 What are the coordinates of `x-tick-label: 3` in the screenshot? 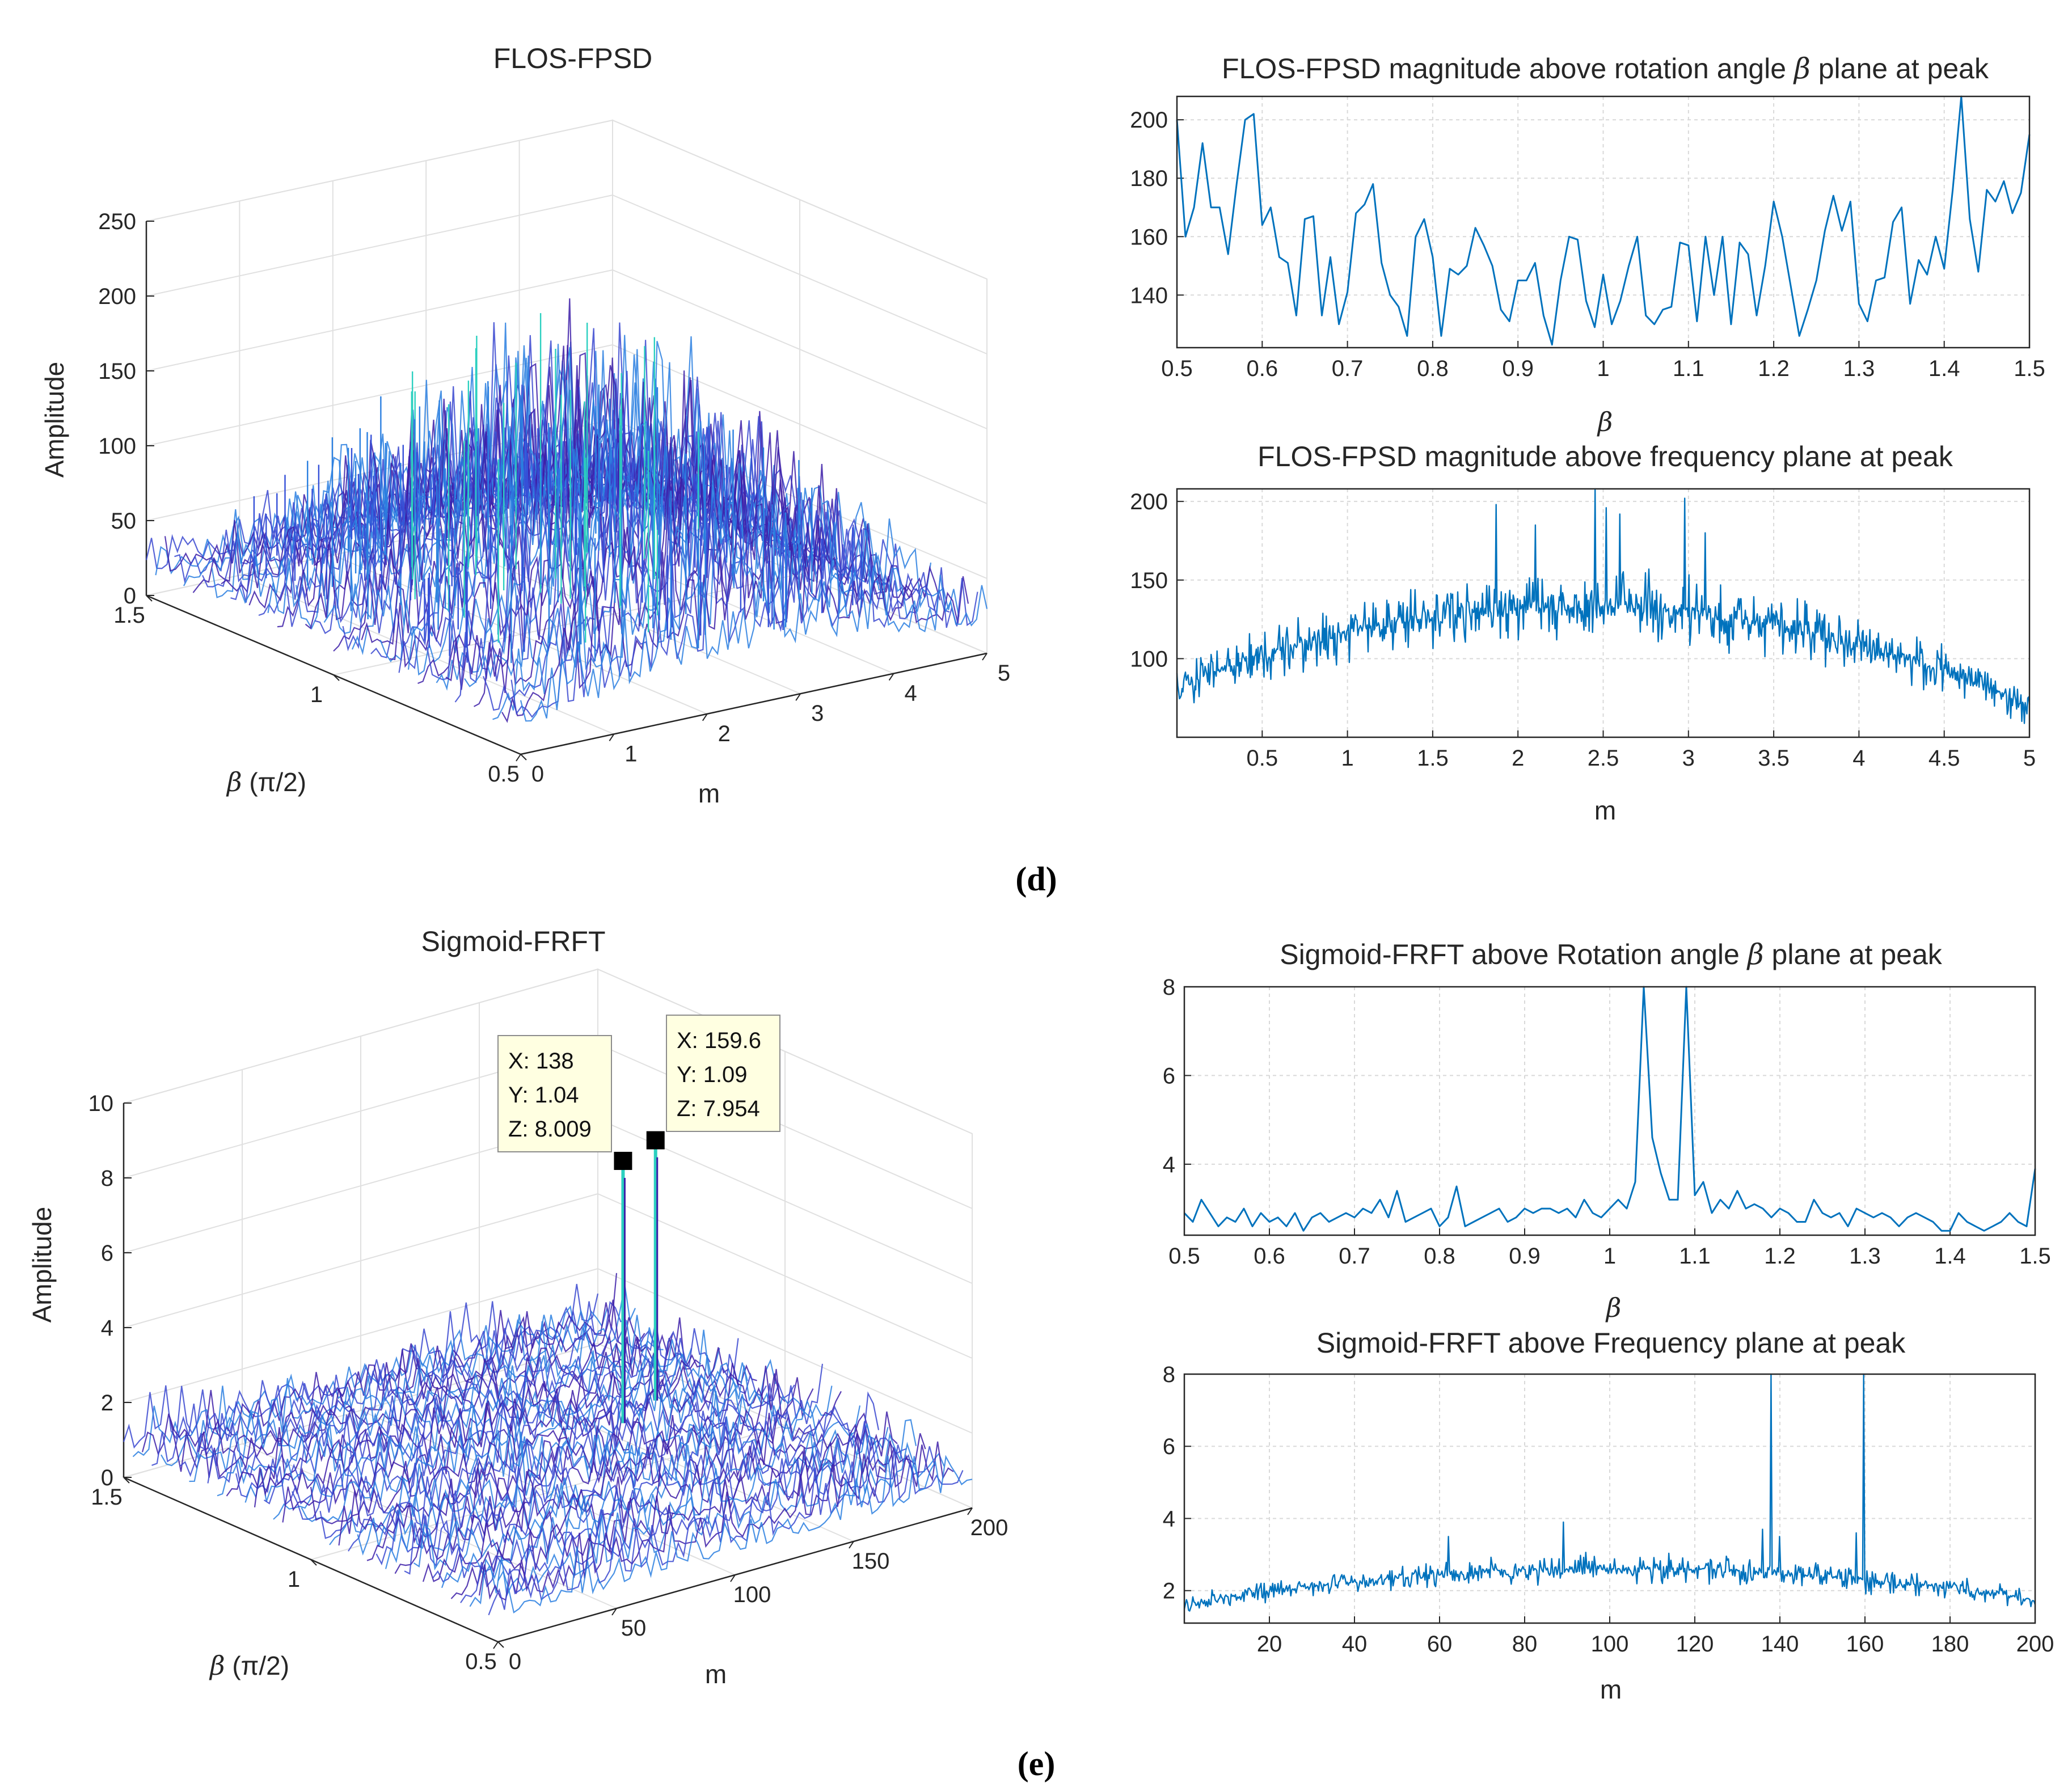 It's located at (817, 714).